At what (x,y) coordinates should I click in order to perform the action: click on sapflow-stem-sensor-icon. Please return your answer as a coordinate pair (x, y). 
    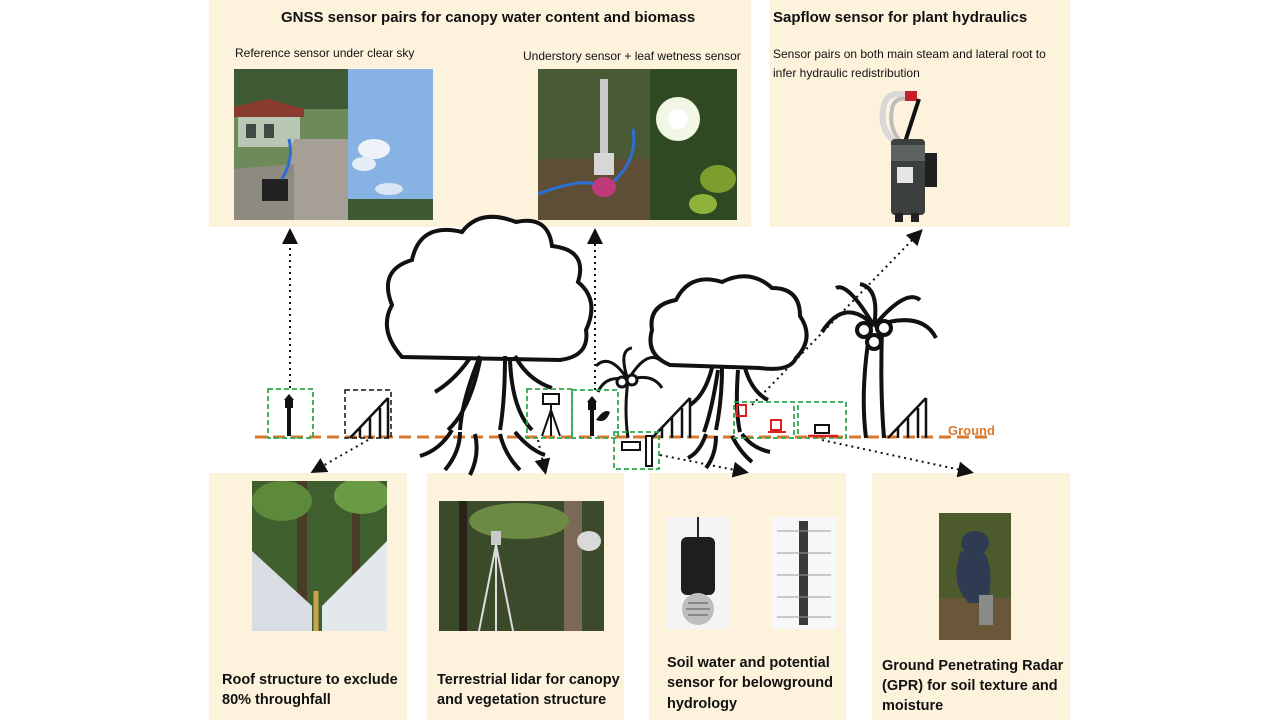
    Looking at the image, I should click on (741, 410).